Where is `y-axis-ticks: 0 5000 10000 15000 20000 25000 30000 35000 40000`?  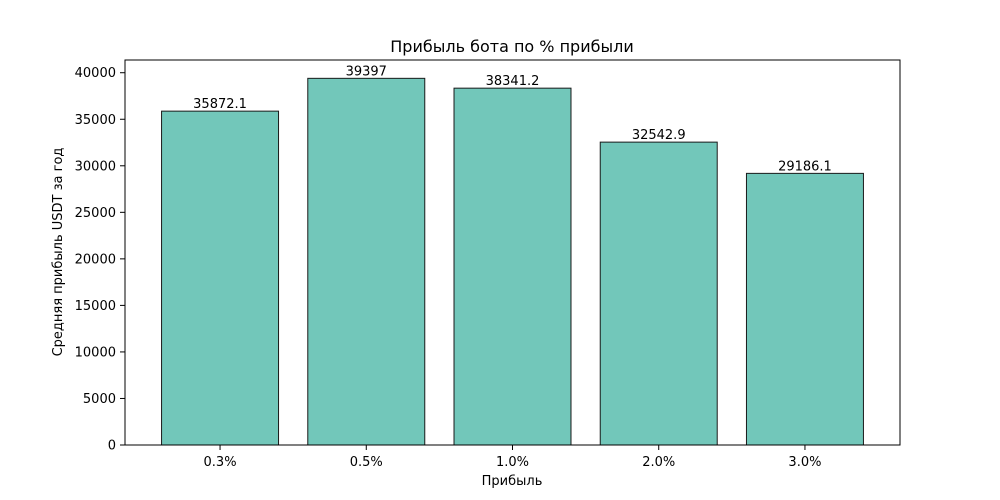
y-axis-ticks: 0 5000 10000 15000 20000 25000 30000 35000 40000 is located at coordinates (100, 260).